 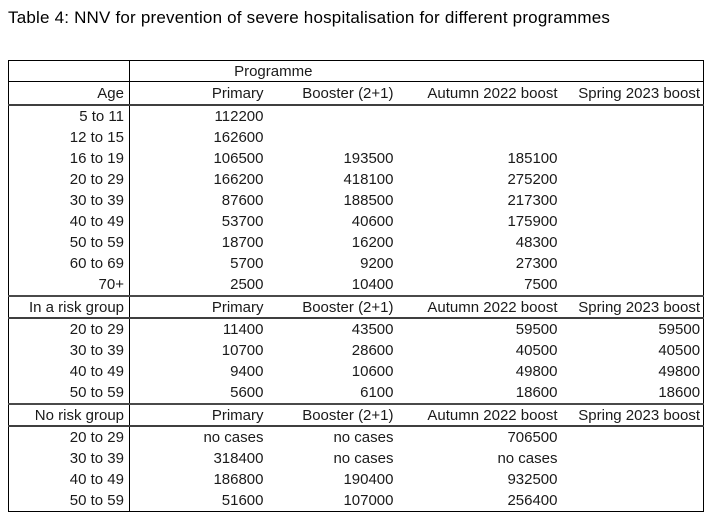 I want to click on value-cell: 10400, so click(x=372, y=284).